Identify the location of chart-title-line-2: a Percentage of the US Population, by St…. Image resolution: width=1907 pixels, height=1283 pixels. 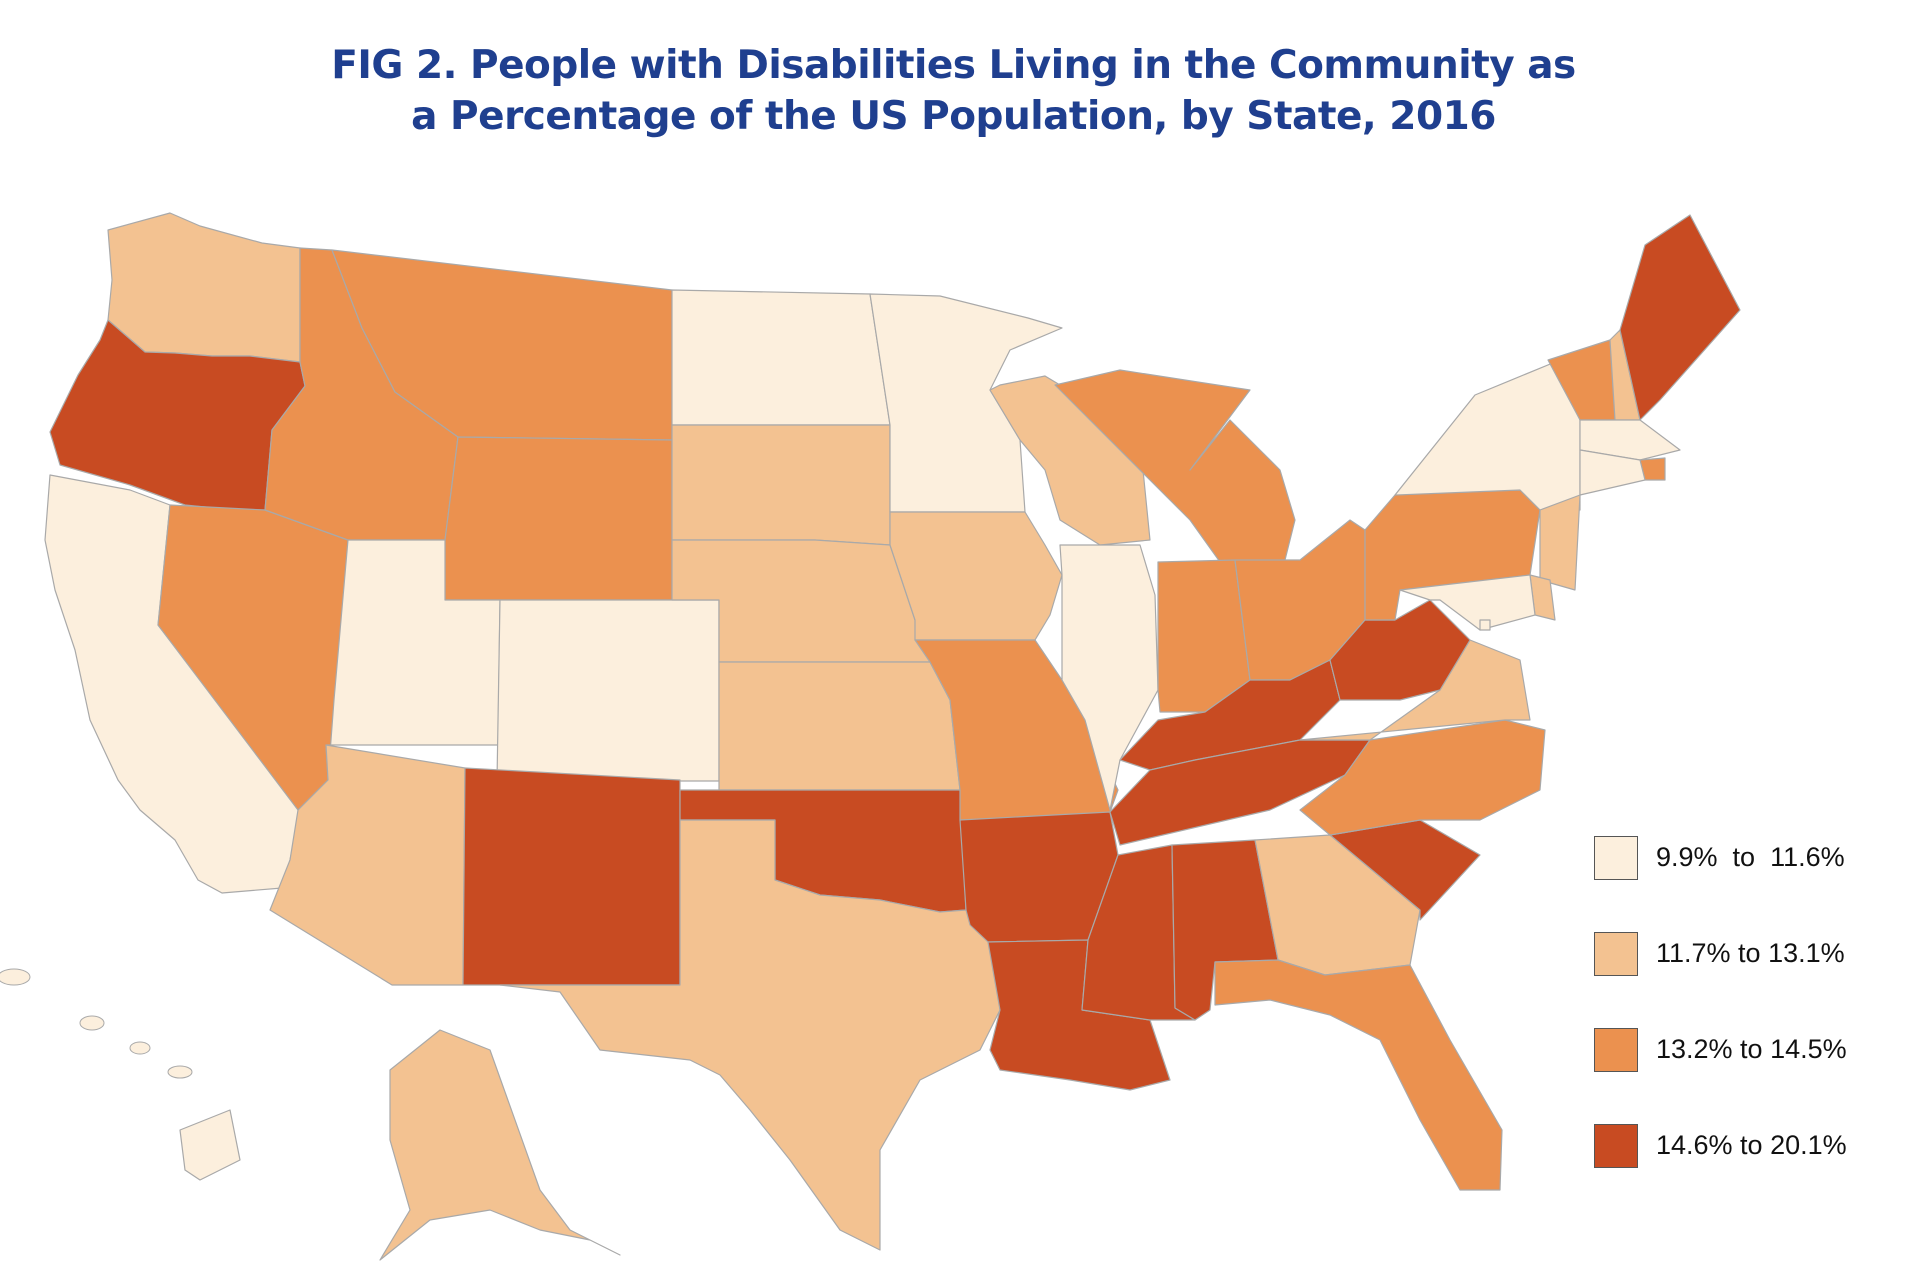
(953, 116).